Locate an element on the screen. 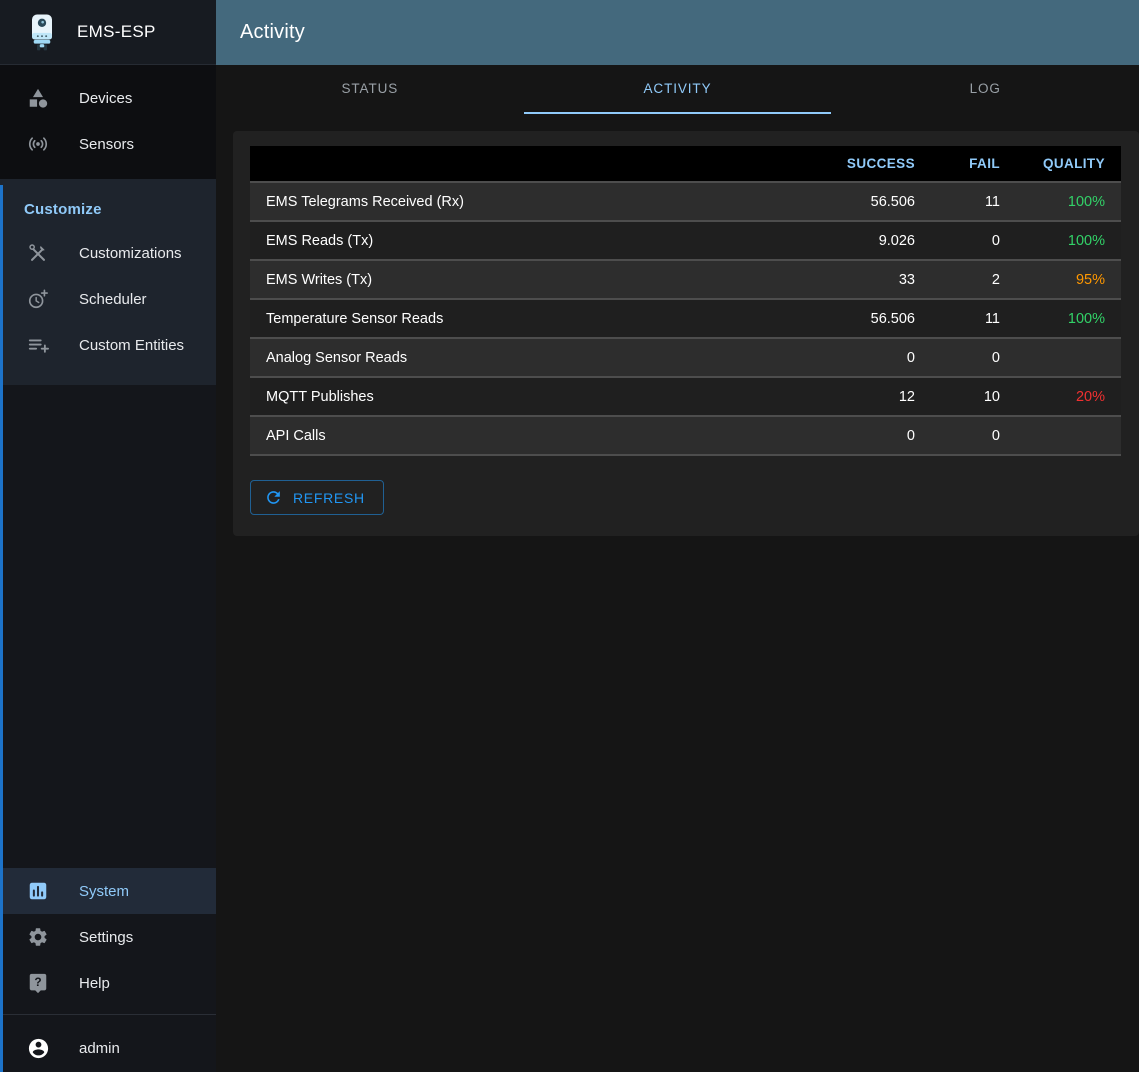 The image size is (1139, 1072). clock-plus-icon is located at coordinates (38, 299).